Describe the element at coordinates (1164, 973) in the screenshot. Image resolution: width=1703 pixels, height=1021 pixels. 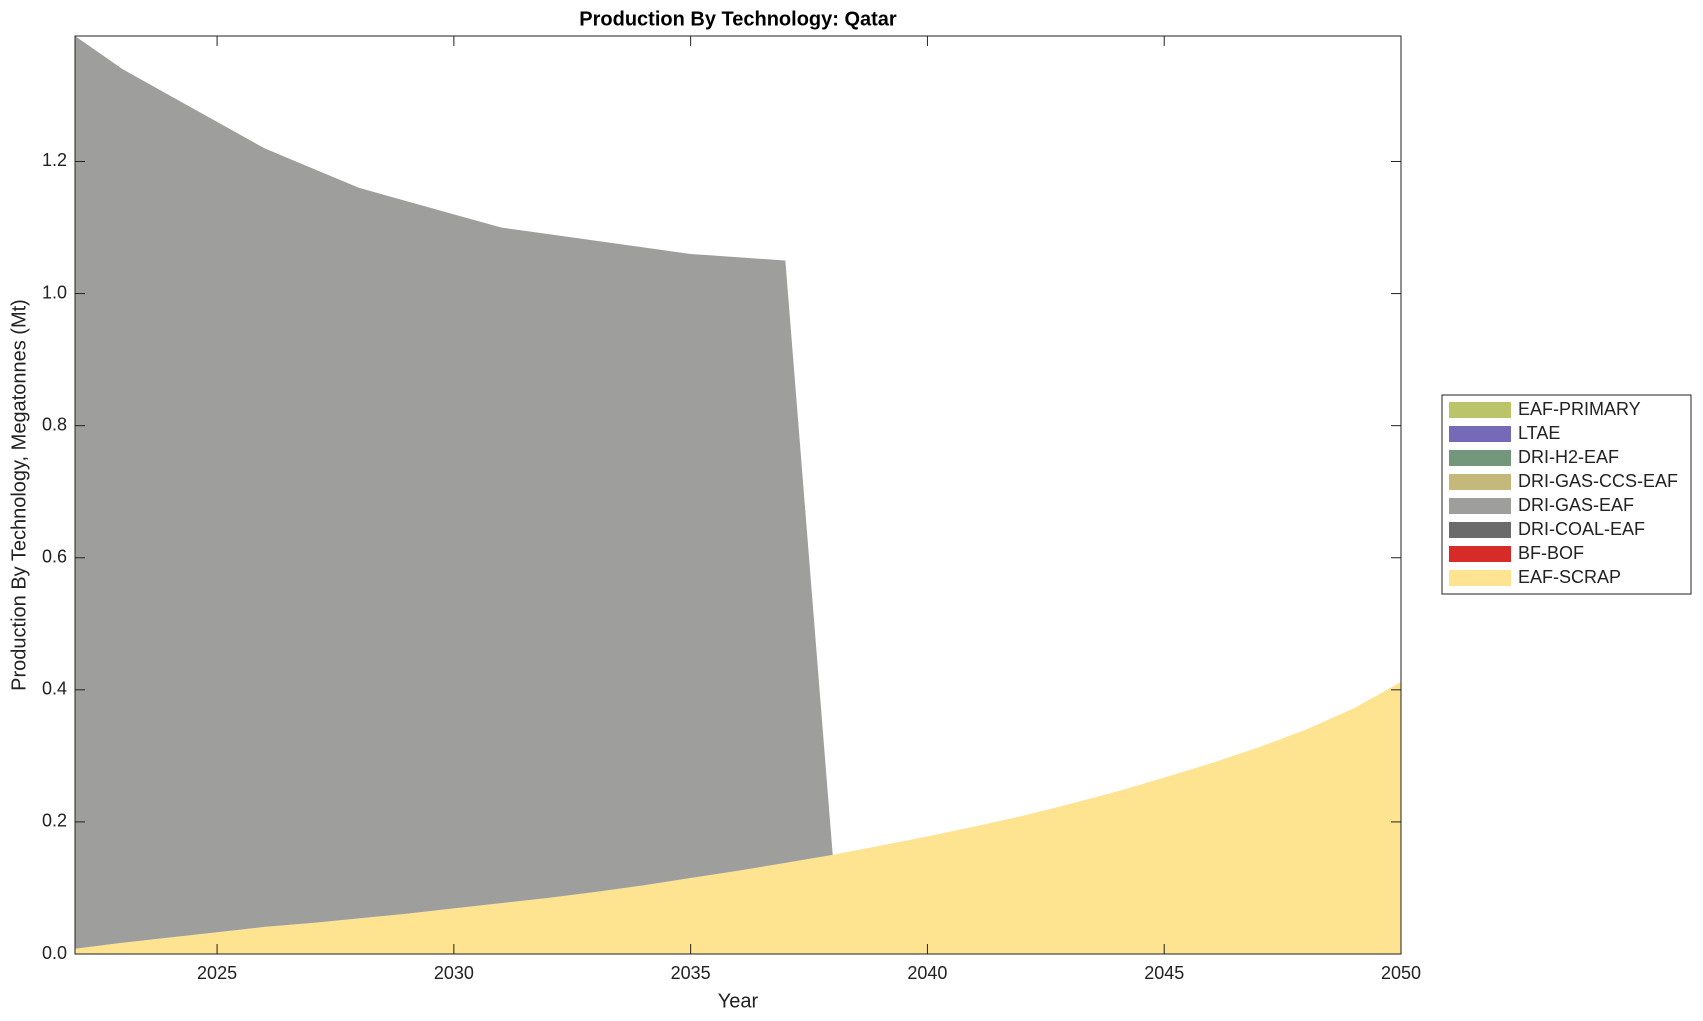
I see `x-tick-label: 2045` at that location.